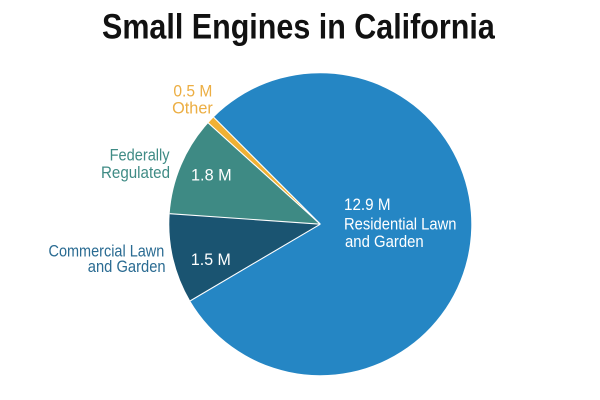  I want to click on svg-text: 1.8 M, so click(211, 175).